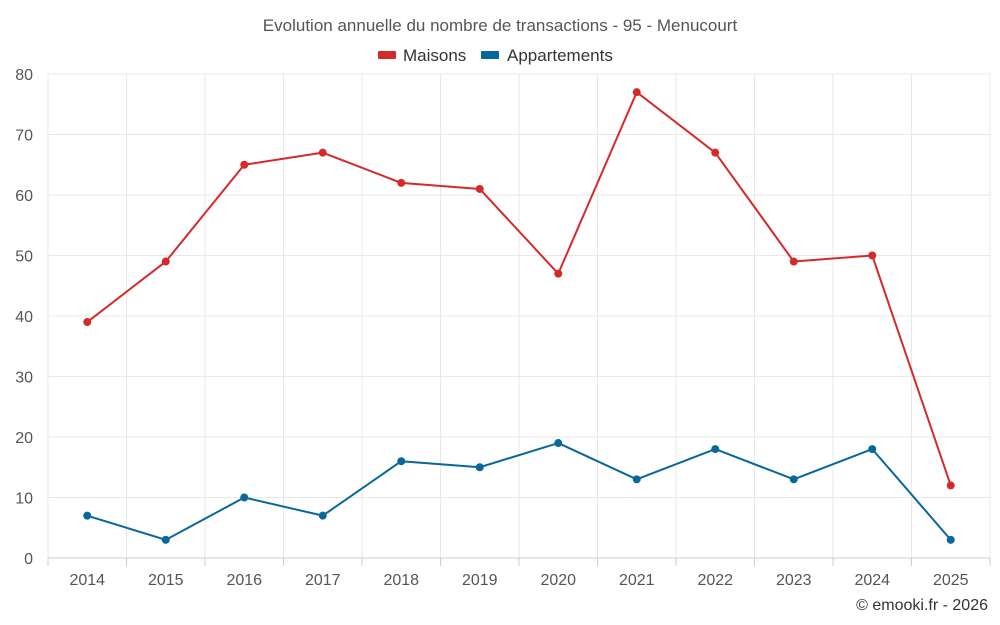 Image resolution: width=1000 pixels, height=625 pixels. What do you see at coordinates (479, 188) in the screenshot?
I see `data-point-maisons-2019` at bounding box center [479, 188].